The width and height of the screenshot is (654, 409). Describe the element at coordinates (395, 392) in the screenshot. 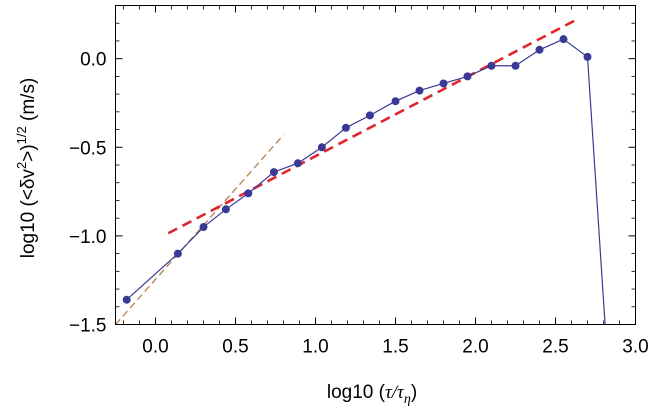

I see `x-axis-label-slash: /` at that location.